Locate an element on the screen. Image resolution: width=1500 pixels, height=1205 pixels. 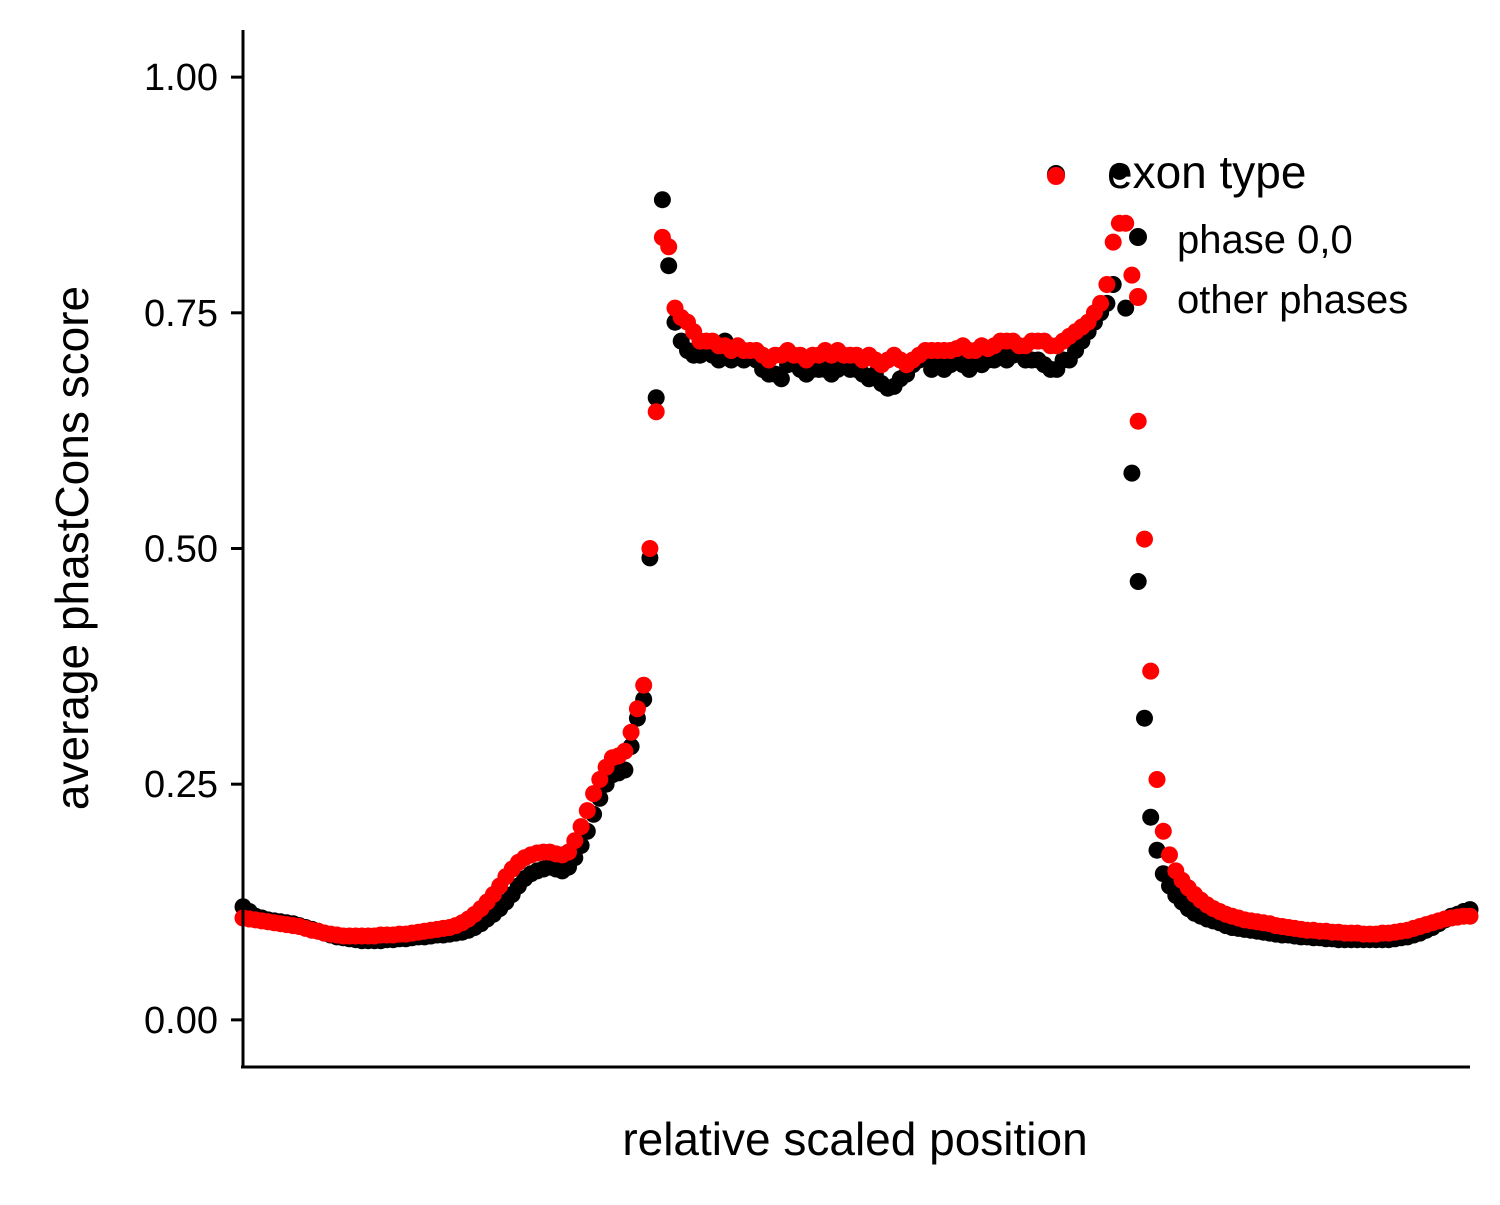
legend: exon type phase 0,0 other phases is located at coordinates (1227, 234).